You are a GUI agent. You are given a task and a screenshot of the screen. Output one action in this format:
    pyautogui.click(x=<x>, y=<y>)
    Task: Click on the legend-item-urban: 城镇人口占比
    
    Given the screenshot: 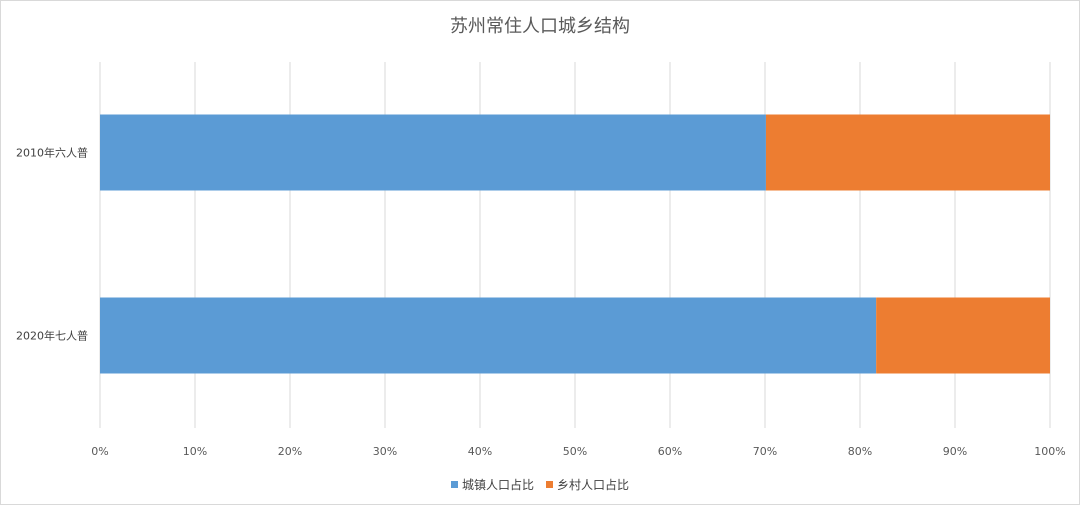 What is the action you would take?
    pyautogui.click(x=492, y=484)
    